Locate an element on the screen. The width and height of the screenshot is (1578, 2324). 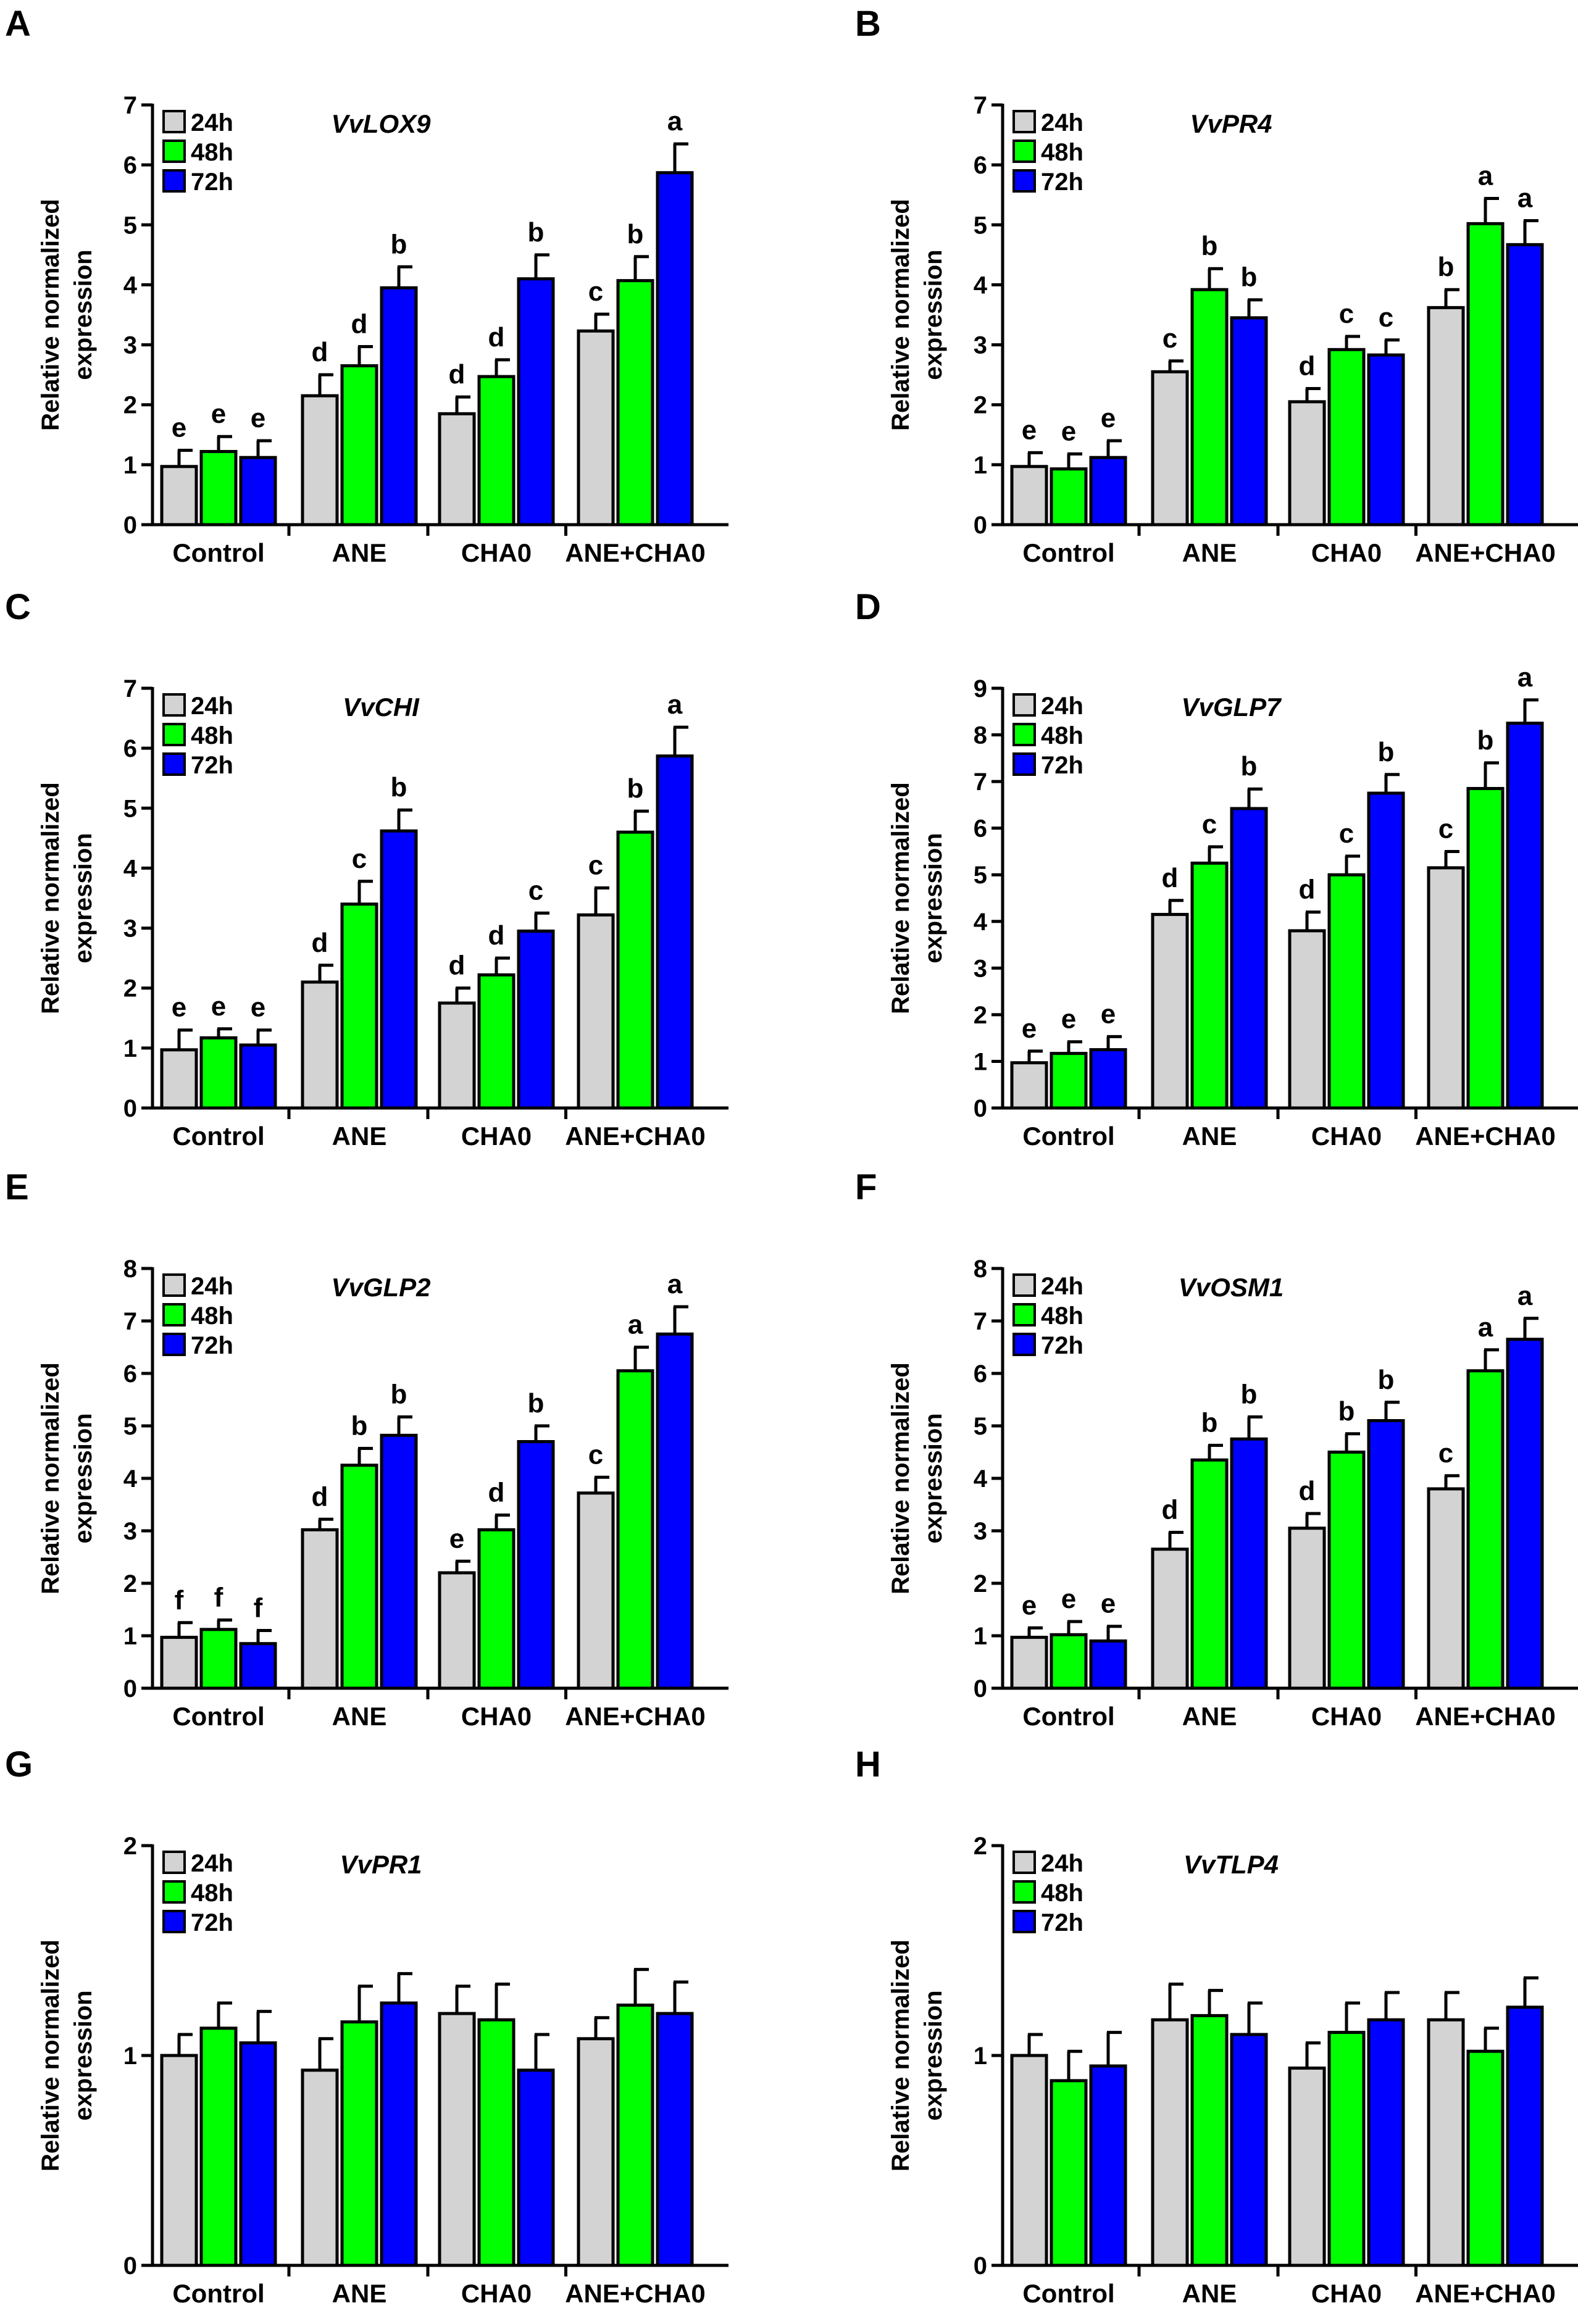
panel-letter: D is located at coordinates (868, 607).